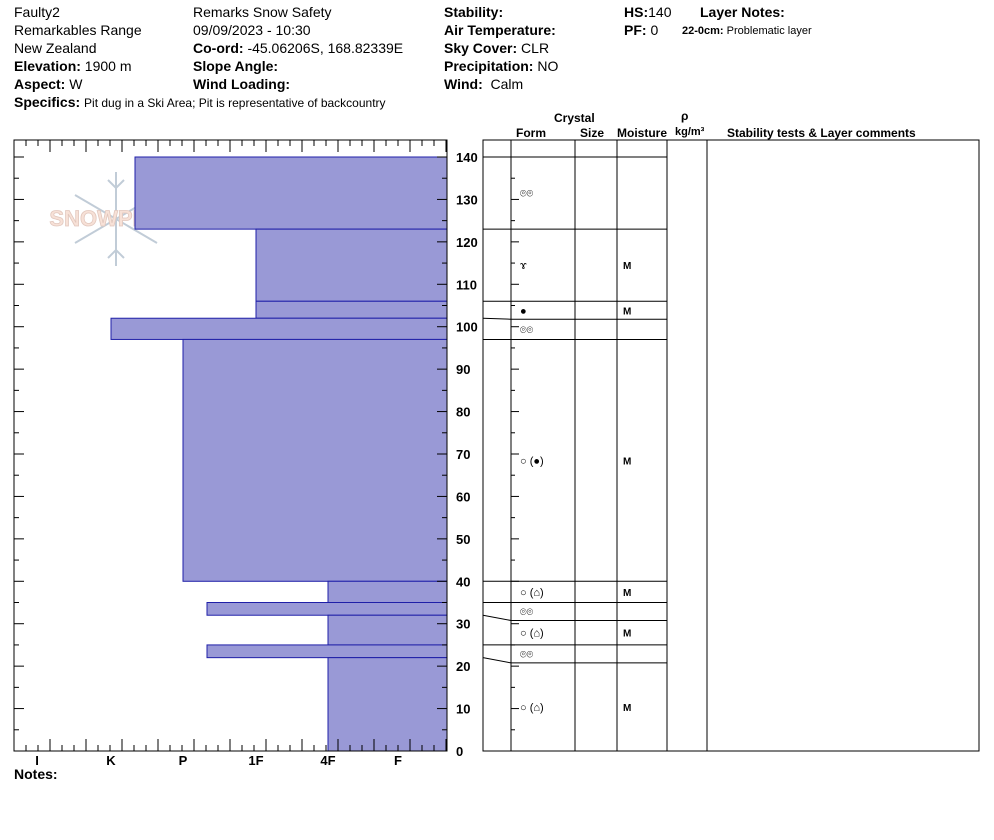 The width and height of the screenshot is (994, 840). I want to click on notes: Notes:, so click(36, 774).